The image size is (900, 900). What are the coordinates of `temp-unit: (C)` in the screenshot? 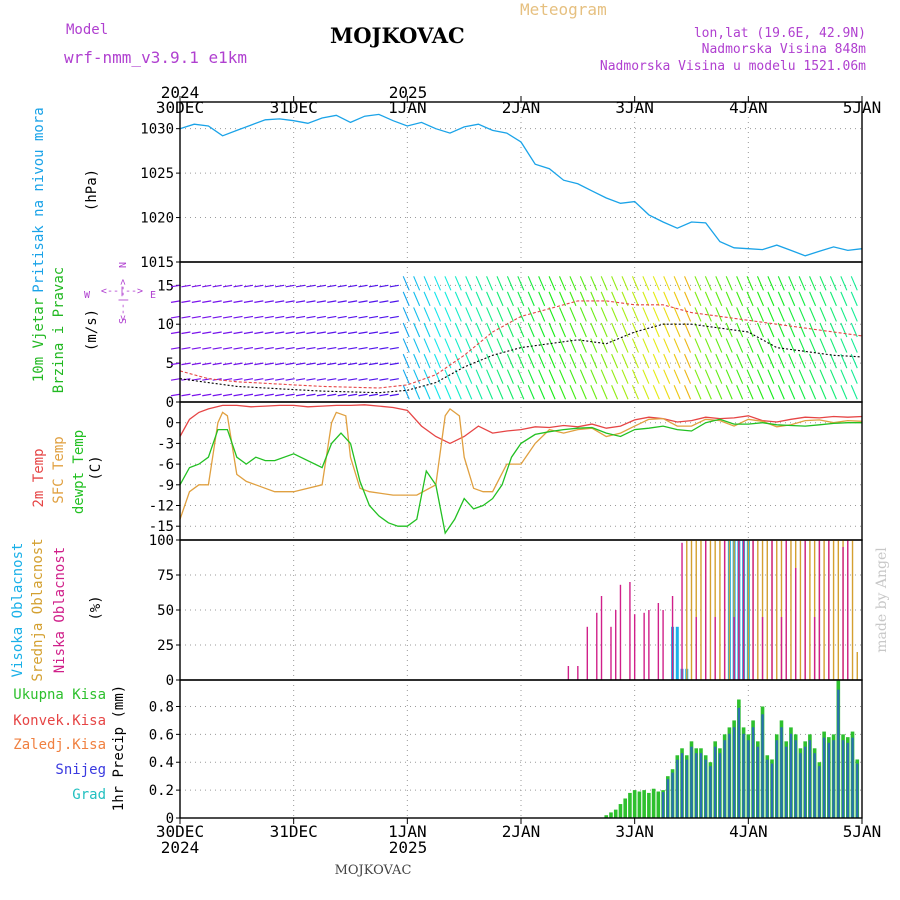 It's located at (96, 467).